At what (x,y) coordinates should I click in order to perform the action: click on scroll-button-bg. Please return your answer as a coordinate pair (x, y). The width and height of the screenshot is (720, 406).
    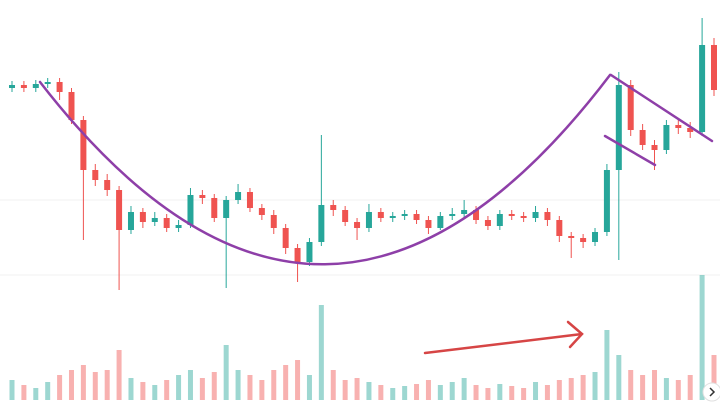
    Looking at the image, I should click on (711, 392).